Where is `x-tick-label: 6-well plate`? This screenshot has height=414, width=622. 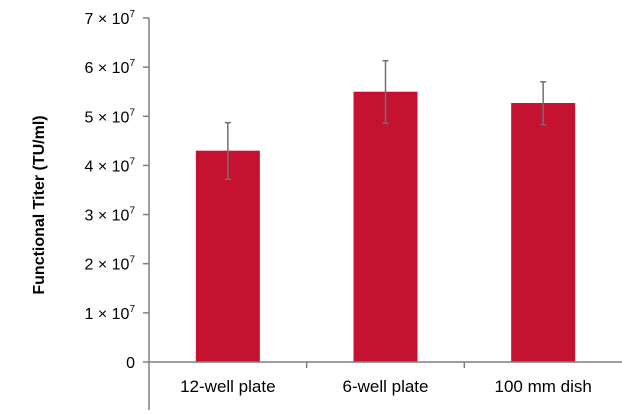
x-tick-label: 6-well plate is located at coordinates (386, 386).